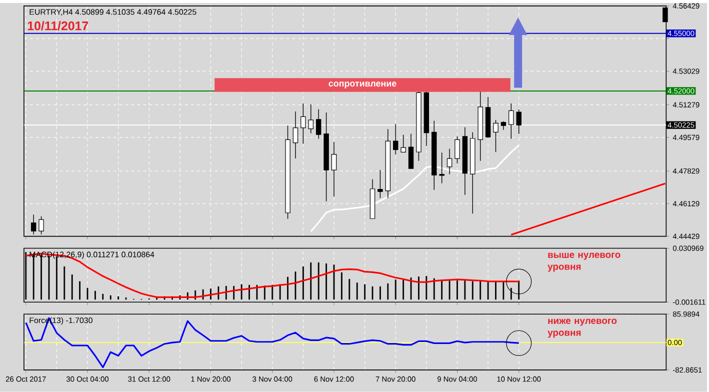  What do you see at coordinates (584, 262) in the screenshot?
I see `annotation: выше нулевого уровня` at bounding box center [584, 262].